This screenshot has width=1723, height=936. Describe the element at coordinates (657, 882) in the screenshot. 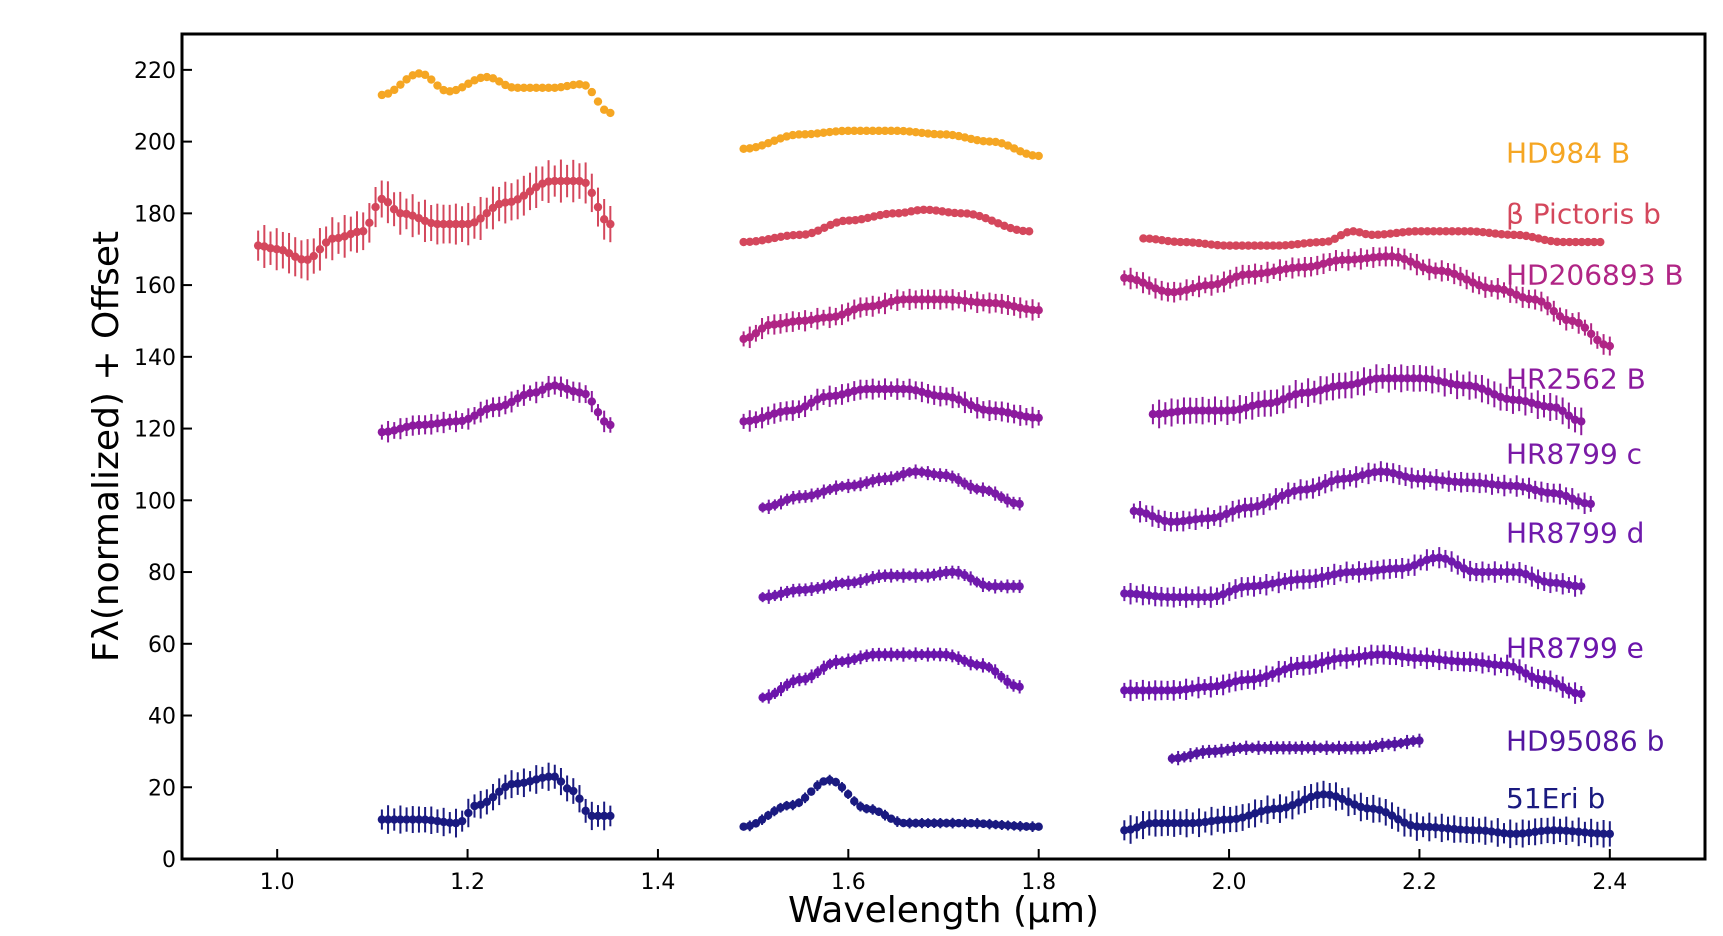

I see `x-tick-label-2: 1.4` at that location.